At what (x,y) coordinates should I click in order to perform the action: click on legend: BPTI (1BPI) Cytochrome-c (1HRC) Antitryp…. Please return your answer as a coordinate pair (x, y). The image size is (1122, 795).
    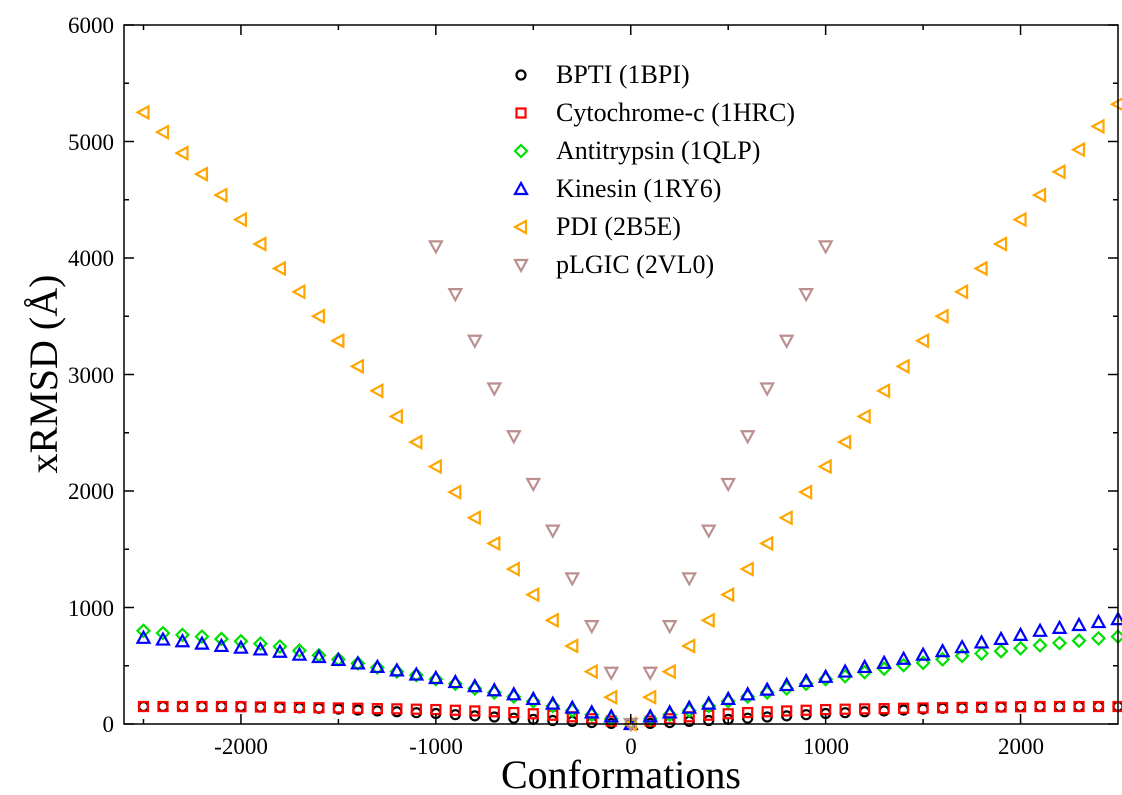
    Looking at the image, I should click on (653, 169).